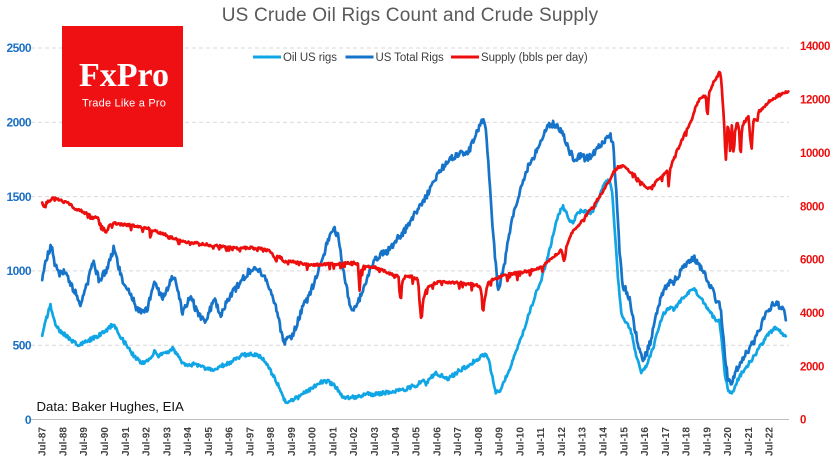 This screenshot has width=836, height=470. Describe the element at coordinates (815, 47) in the screenshot. I see `svg-text: 14000` at that location.